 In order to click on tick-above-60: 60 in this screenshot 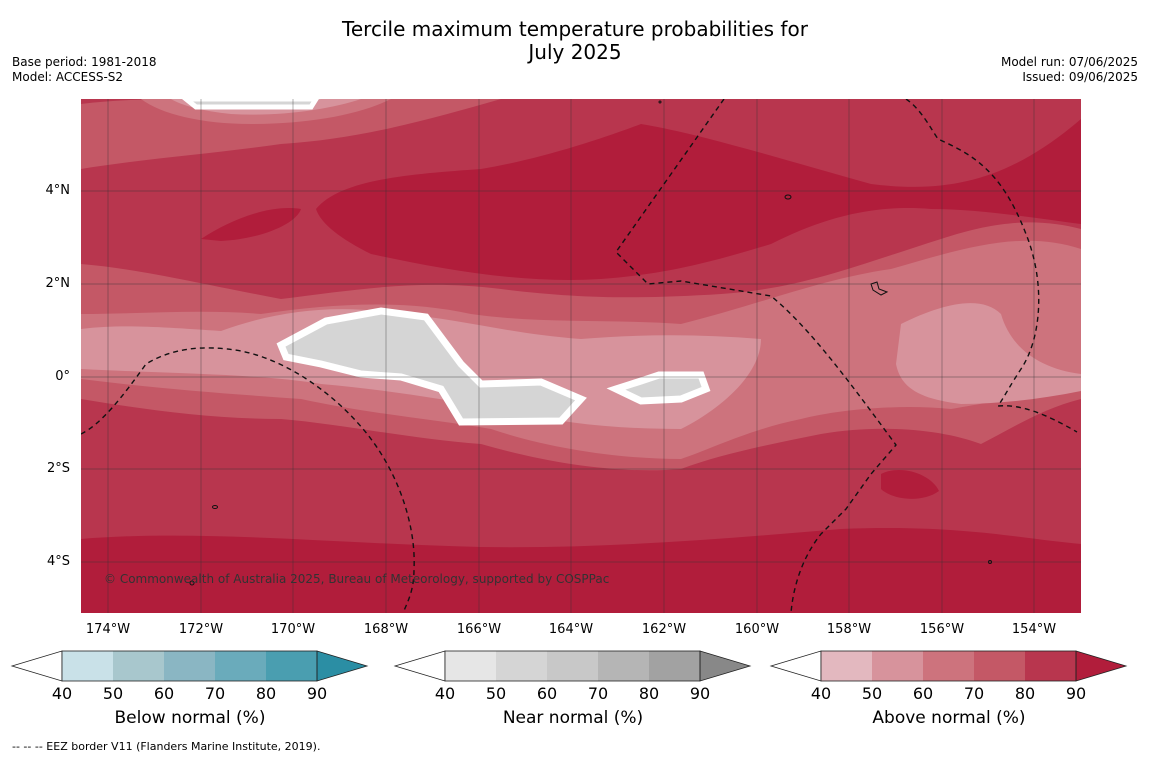, I will do `click(923, 693)`.